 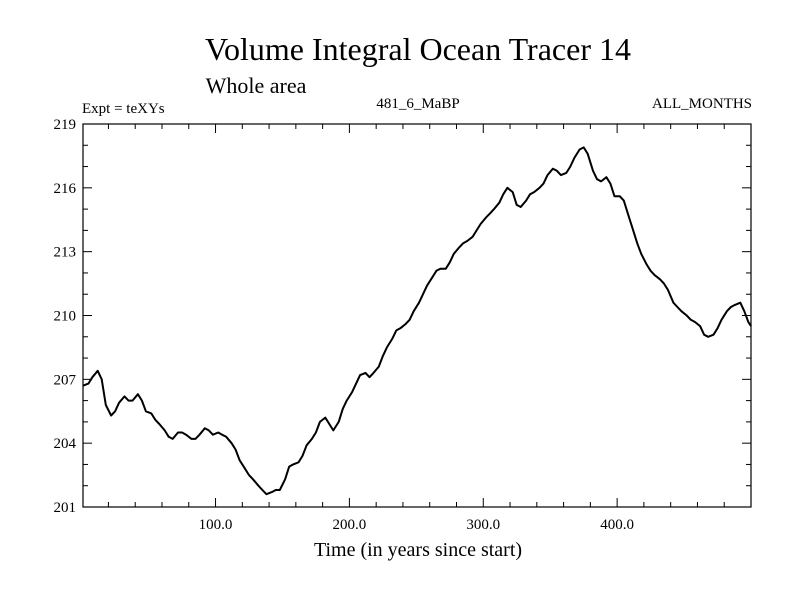 What do you see at coordinates (65, 125) in the screenshot?
I see `y-tick-label: 219` at bounding box center [65, 125].